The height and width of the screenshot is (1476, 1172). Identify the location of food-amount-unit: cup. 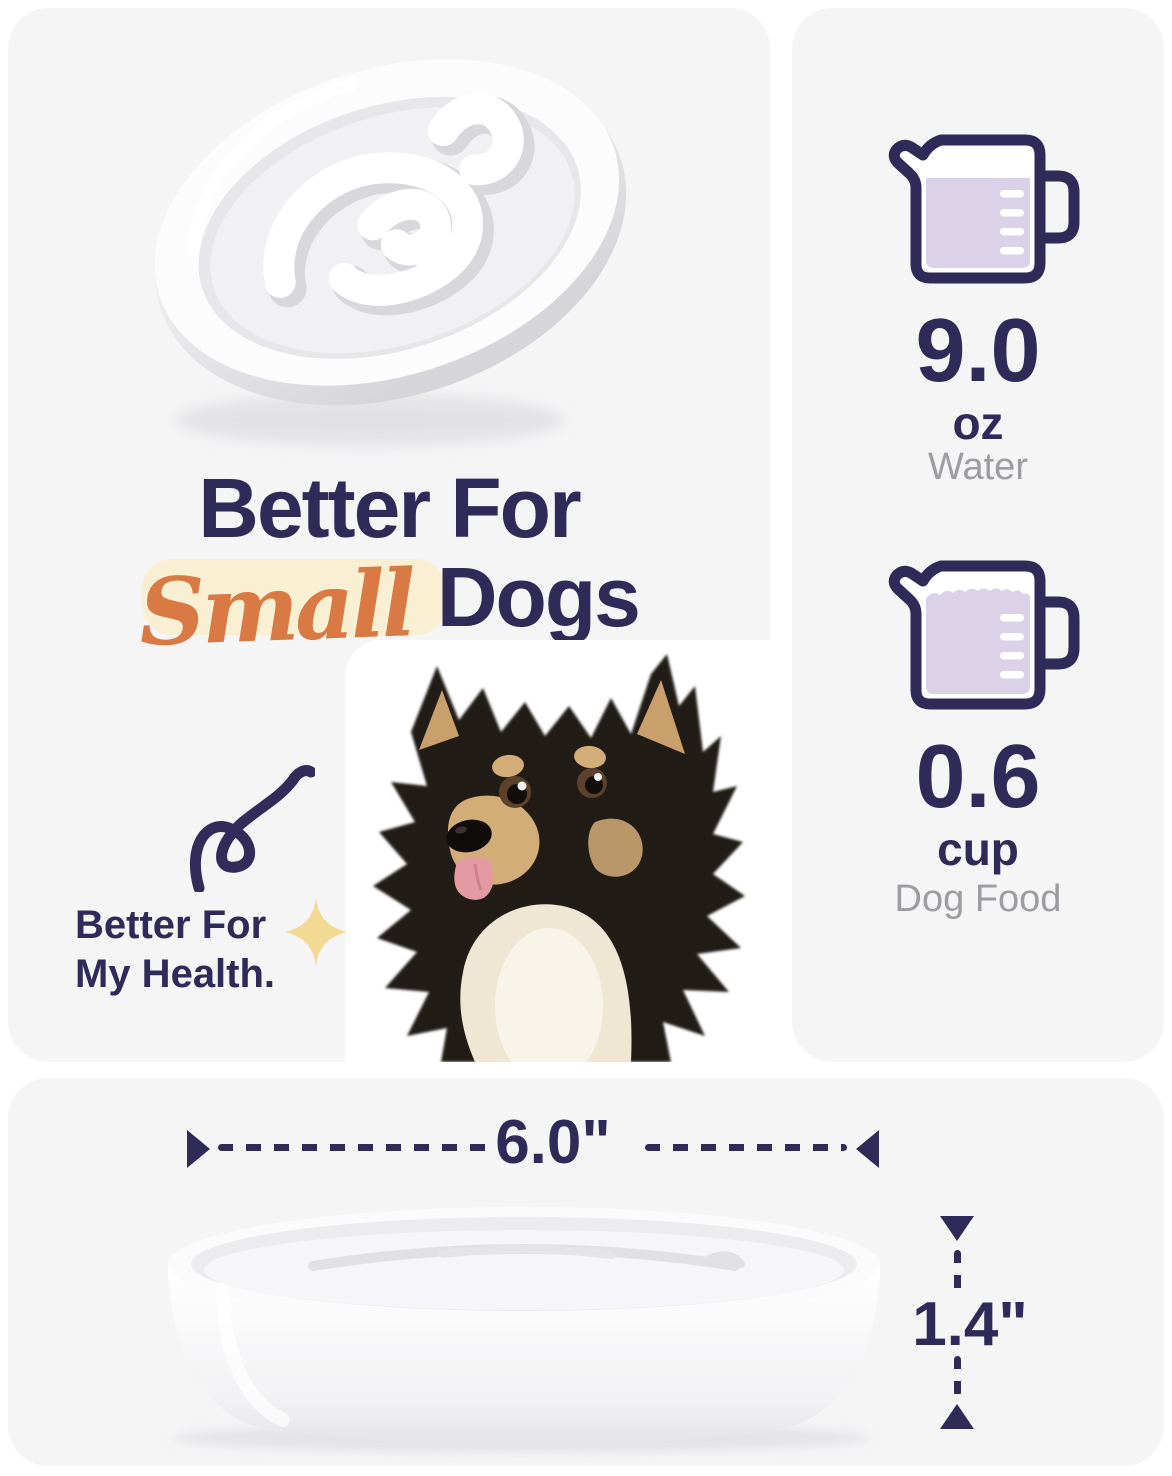
(978, 849).